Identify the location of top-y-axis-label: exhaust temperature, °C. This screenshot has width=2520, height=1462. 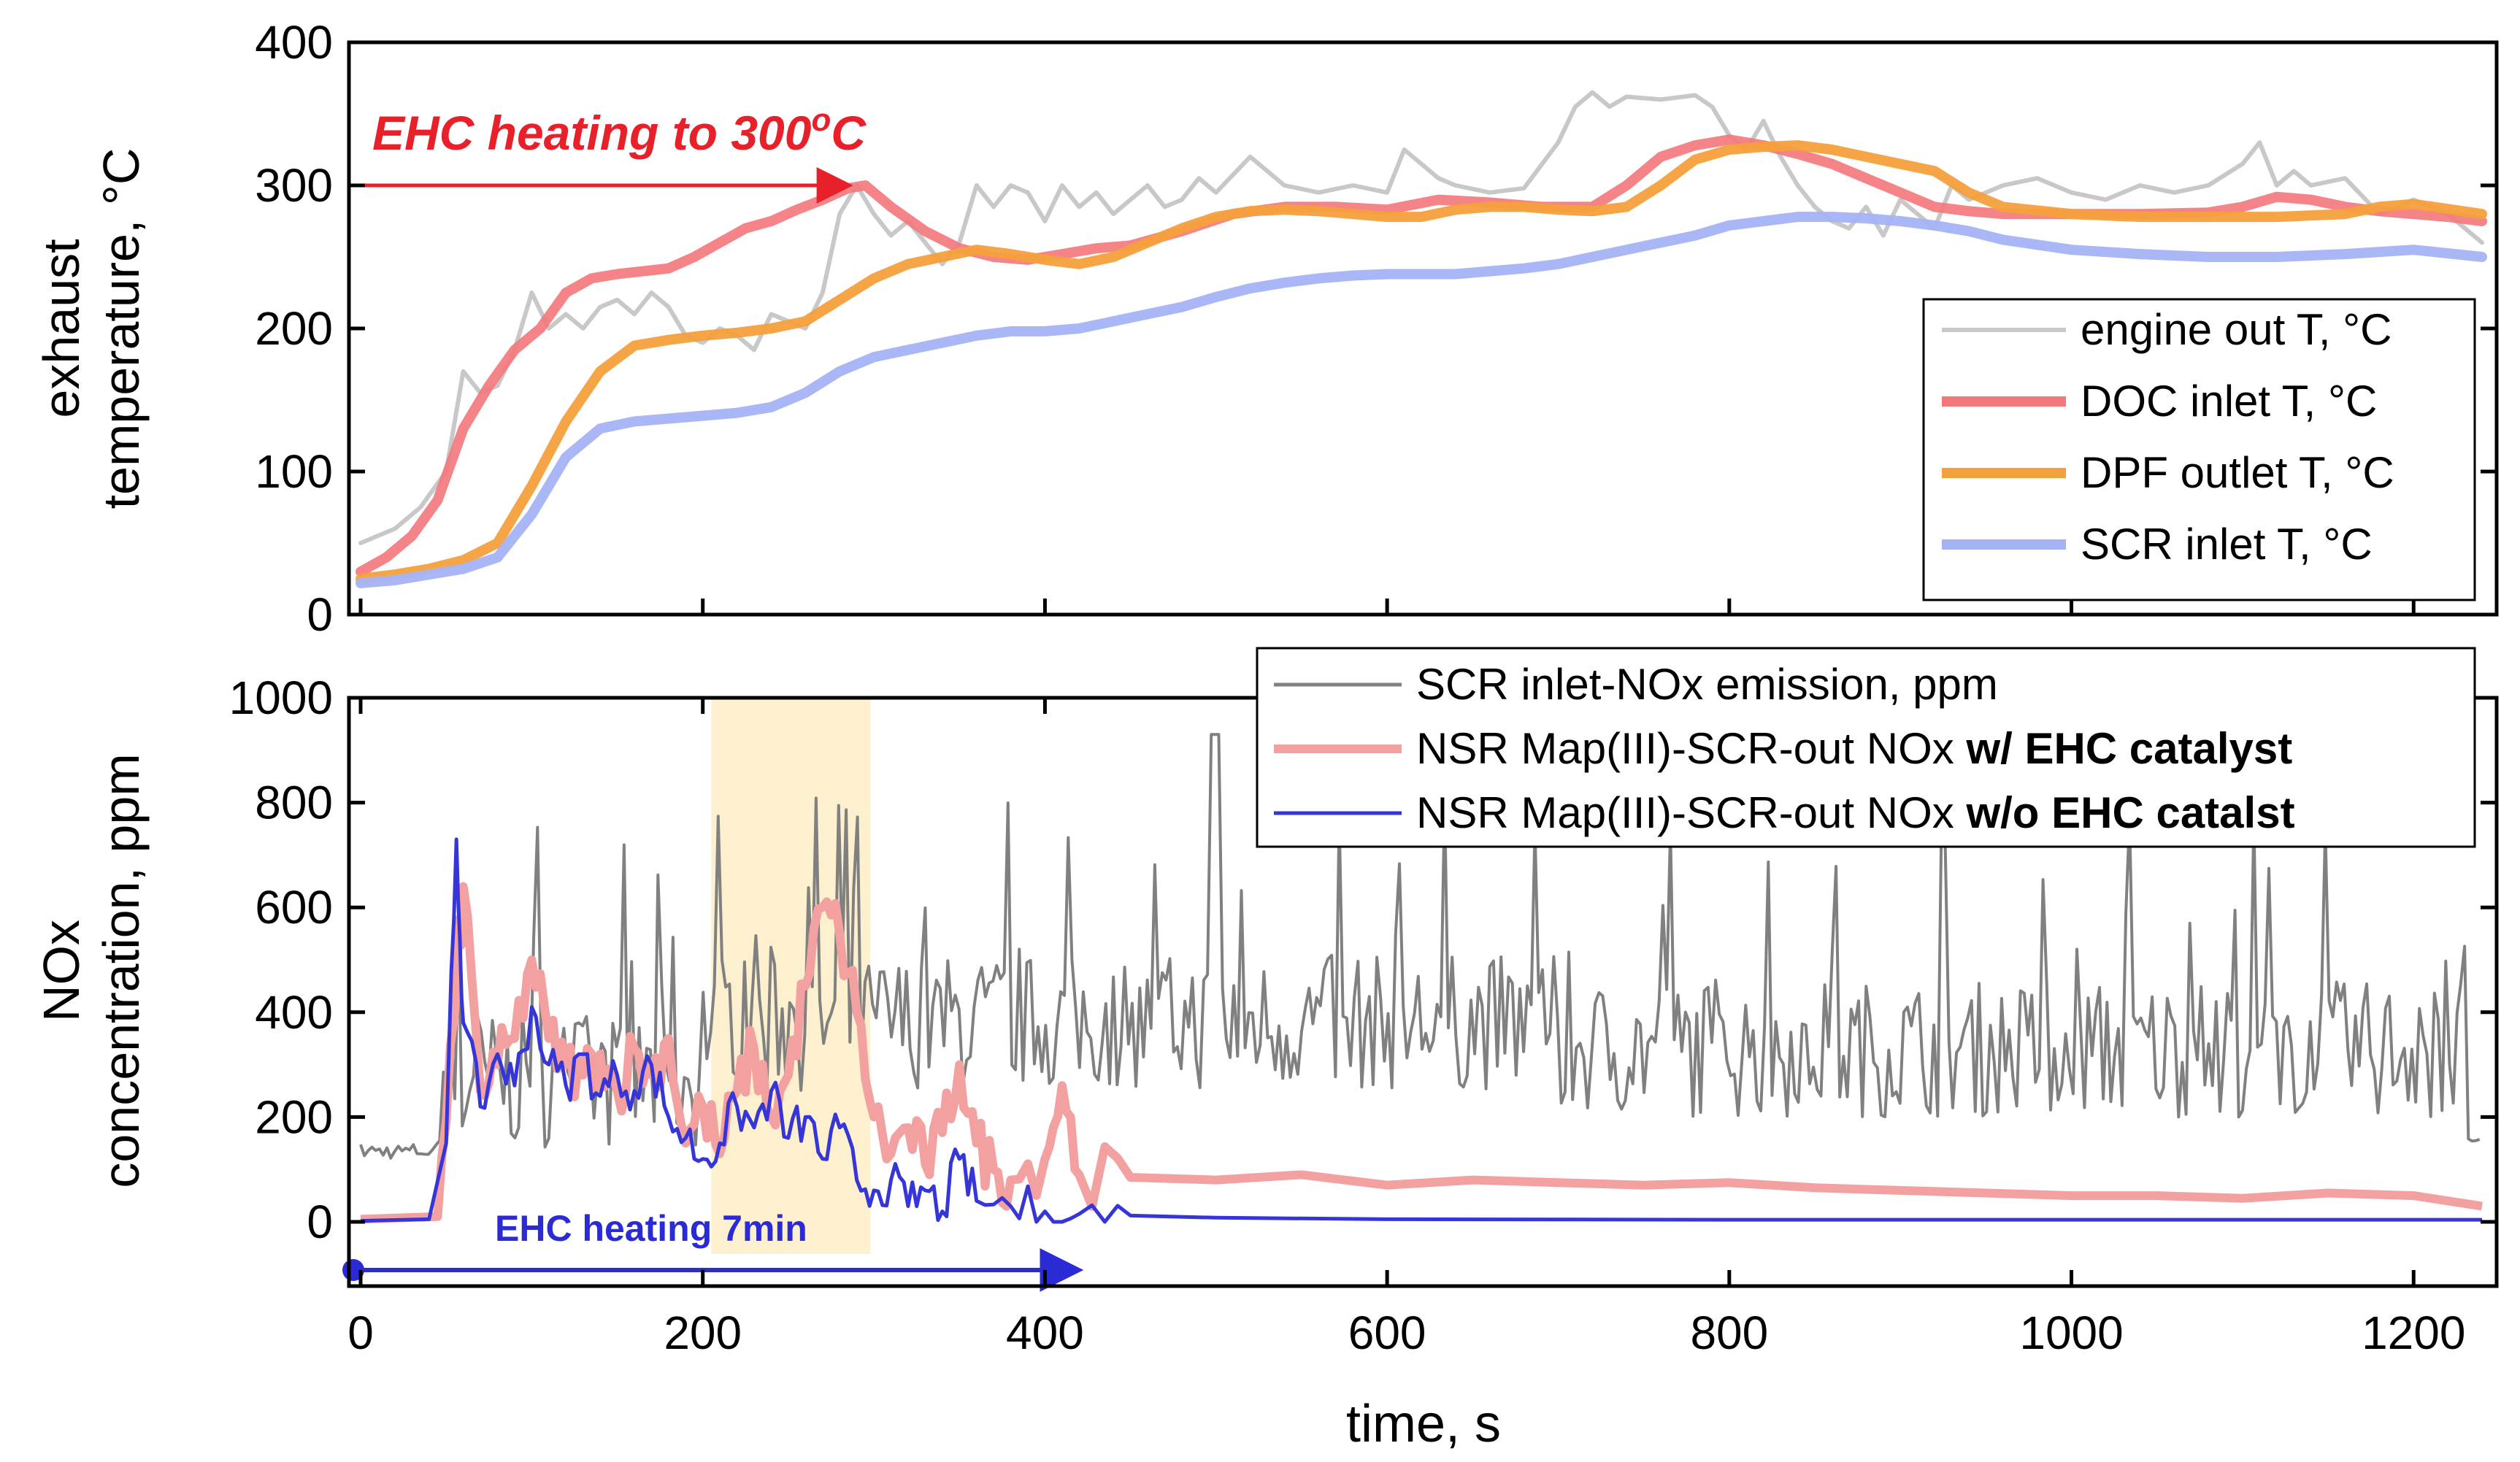
(91, 328).